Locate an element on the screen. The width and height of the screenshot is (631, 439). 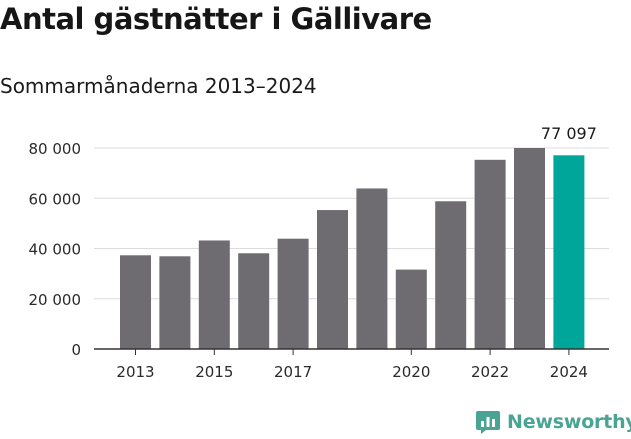
bar-2013 is located at coordinates (135, 302).